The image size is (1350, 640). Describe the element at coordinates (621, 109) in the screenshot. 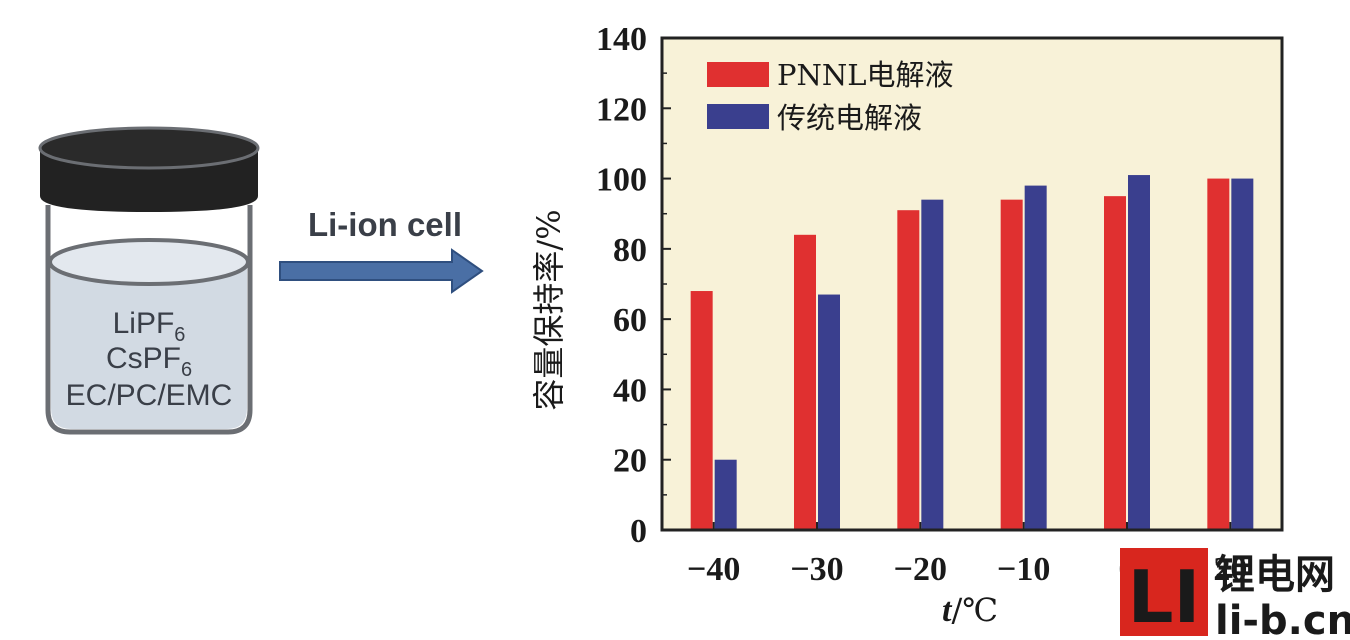

I see `y-tick-label-6: 120` at that location.